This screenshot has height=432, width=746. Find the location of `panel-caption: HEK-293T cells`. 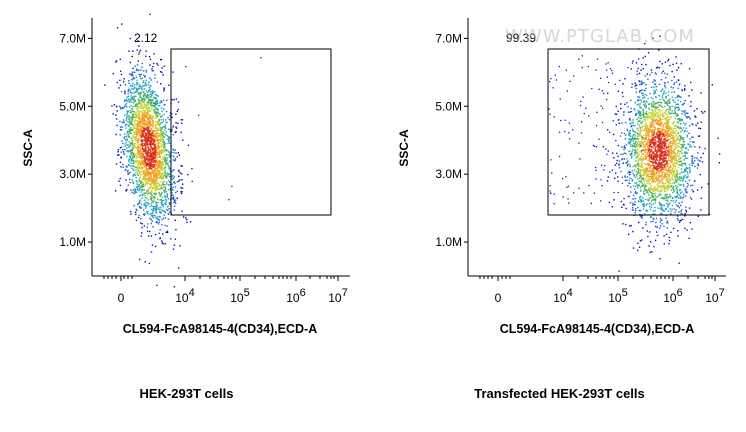

panel-caption: HEK-293T cells is located at coordinates (186, 393).